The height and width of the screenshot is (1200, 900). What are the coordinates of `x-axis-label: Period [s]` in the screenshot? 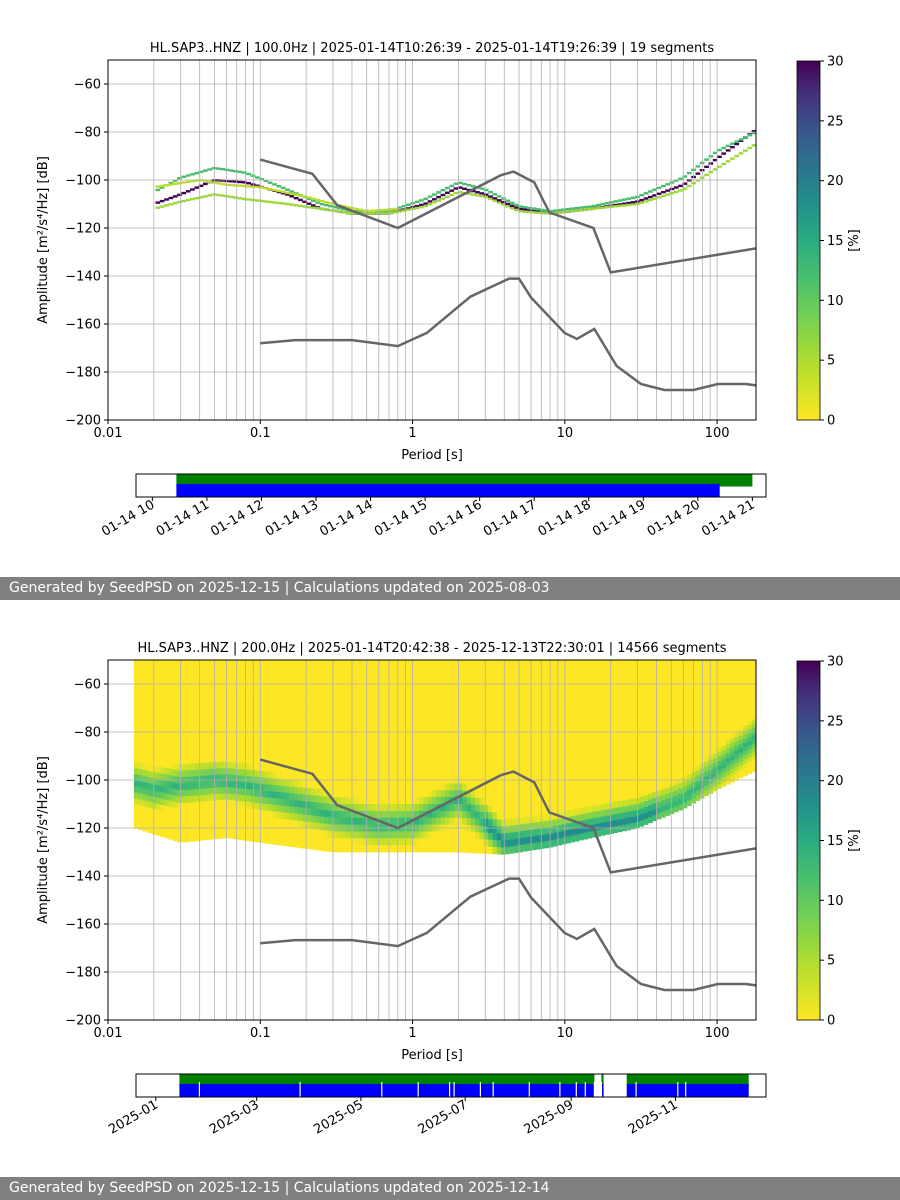 It's located at (432, 1055).